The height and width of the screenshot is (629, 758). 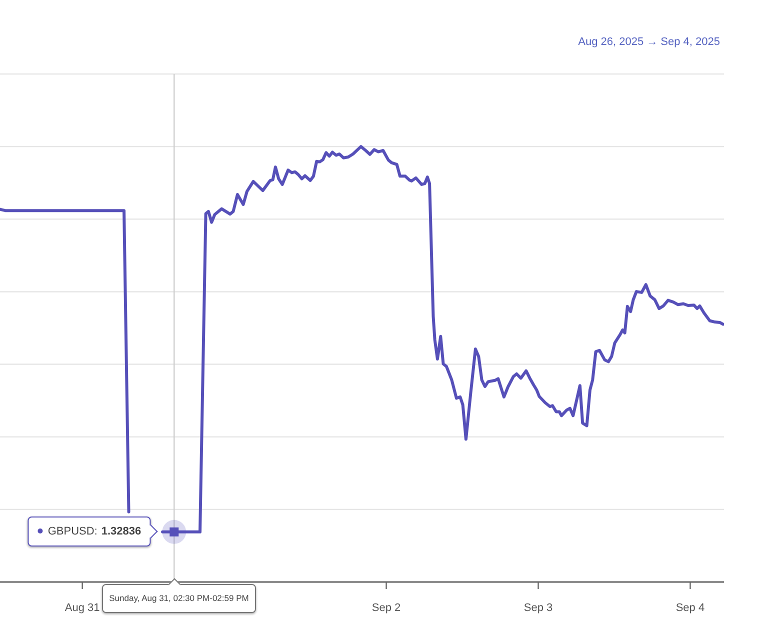 I want to click on x-tick-label: Sep 2, so click(x=386, y=608).